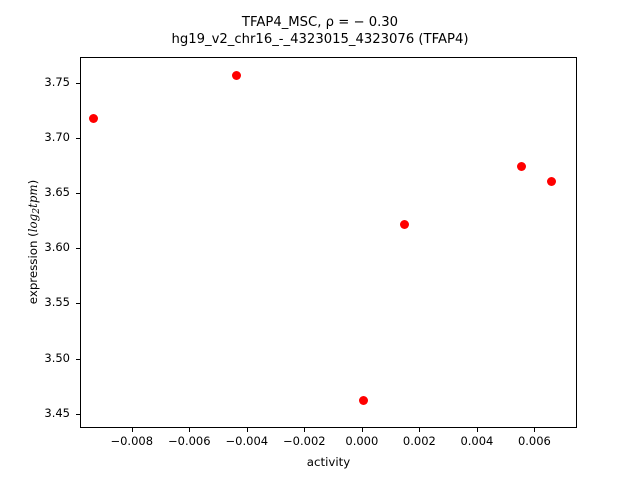 The width and height of the screenshot is (640, 480). Describe the element at coordinates (362, 441) in the screenshot. I see `x-axis-tick-label: 0.000` at that location.